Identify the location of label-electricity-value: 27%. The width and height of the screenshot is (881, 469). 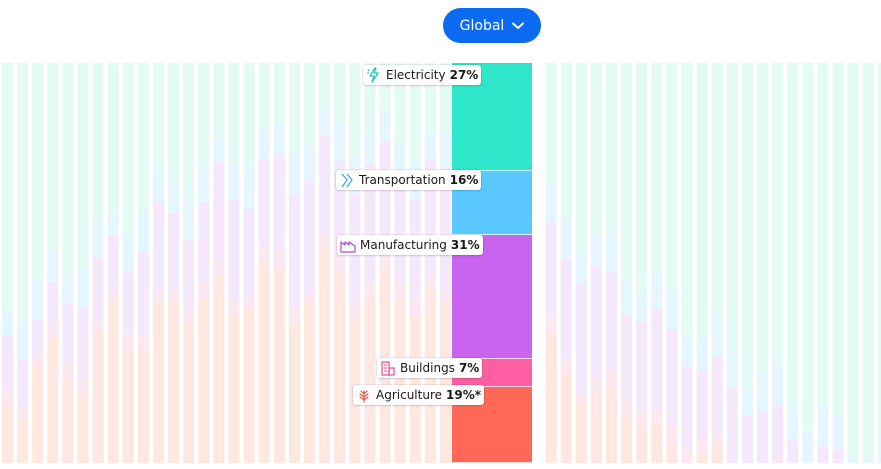
(464, 75).